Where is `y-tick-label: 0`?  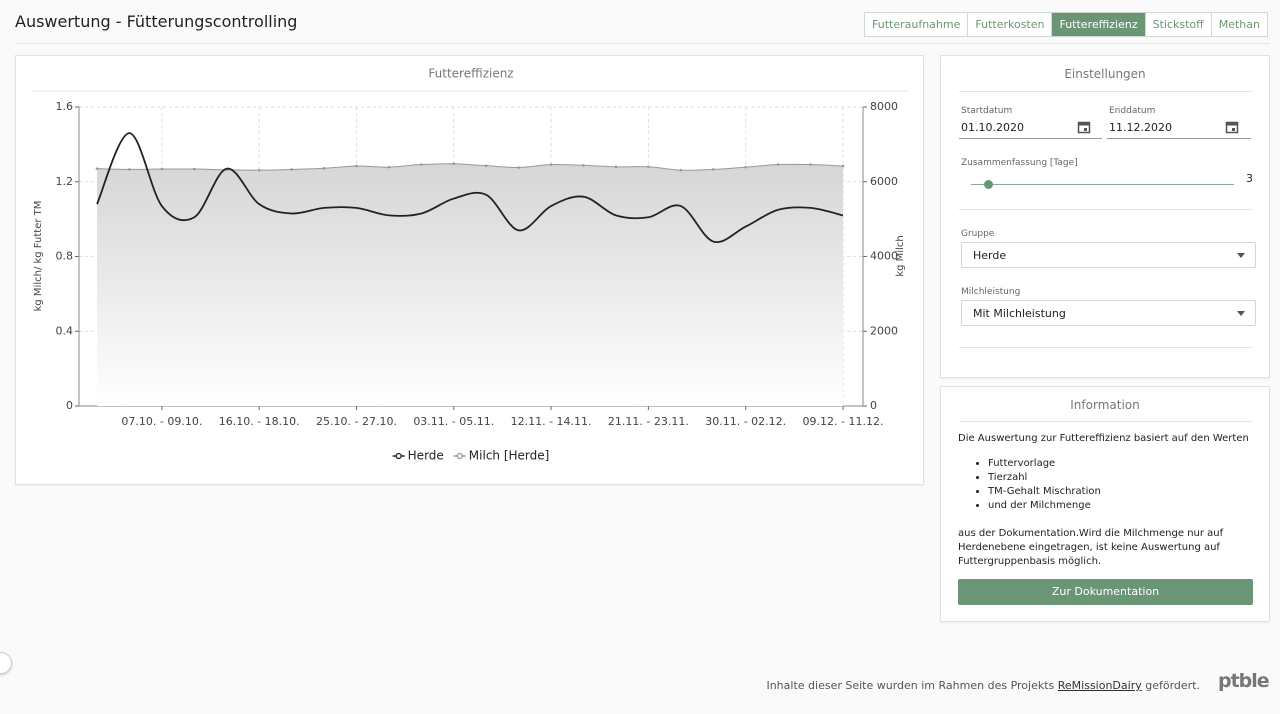 y-tick-label: 0 is located at coordinates (69, 405).